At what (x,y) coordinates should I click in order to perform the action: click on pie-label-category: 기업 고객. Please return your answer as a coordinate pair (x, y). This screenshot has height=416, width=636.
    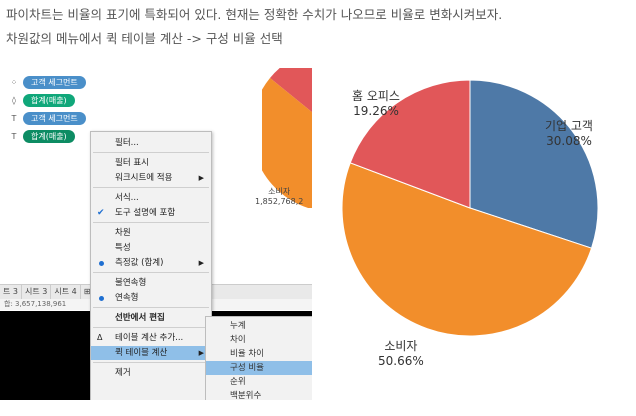
    Looking at the image, I should click on (569, 126).